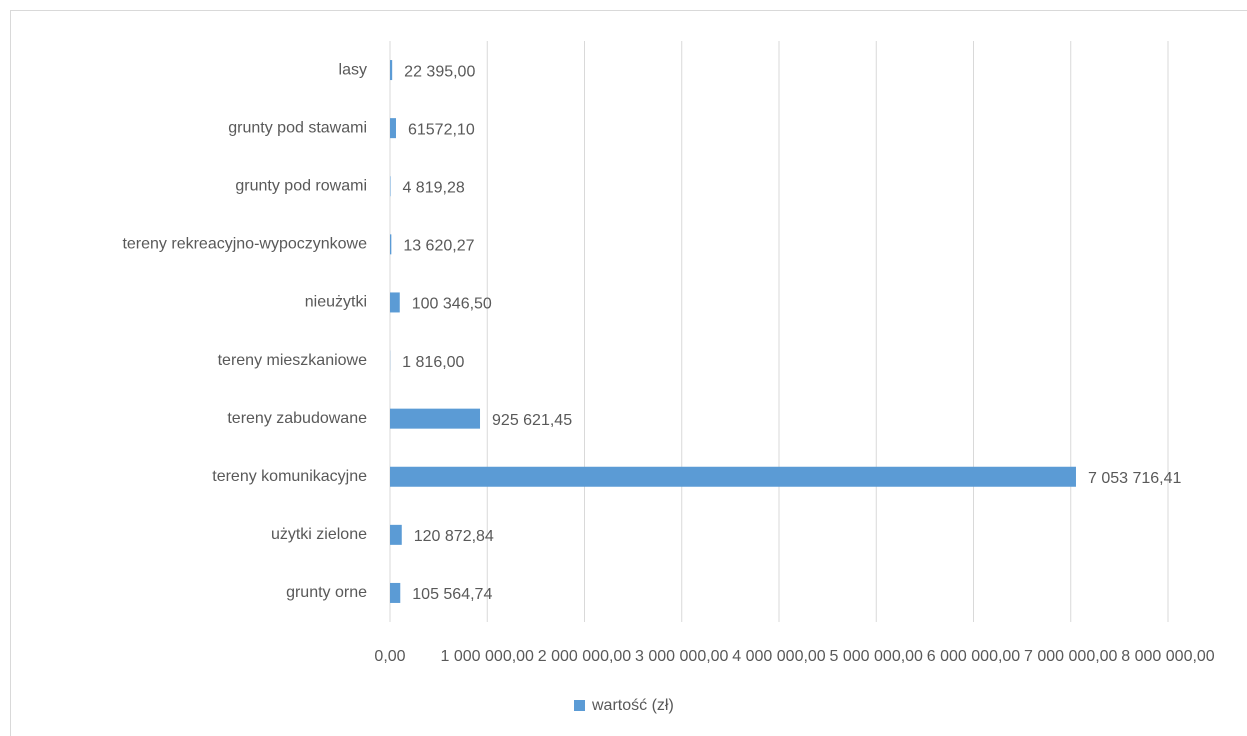  Describe the element at coordinates (452, 594) in the screenshot. I see `data-label: 105 564,74` at that location.